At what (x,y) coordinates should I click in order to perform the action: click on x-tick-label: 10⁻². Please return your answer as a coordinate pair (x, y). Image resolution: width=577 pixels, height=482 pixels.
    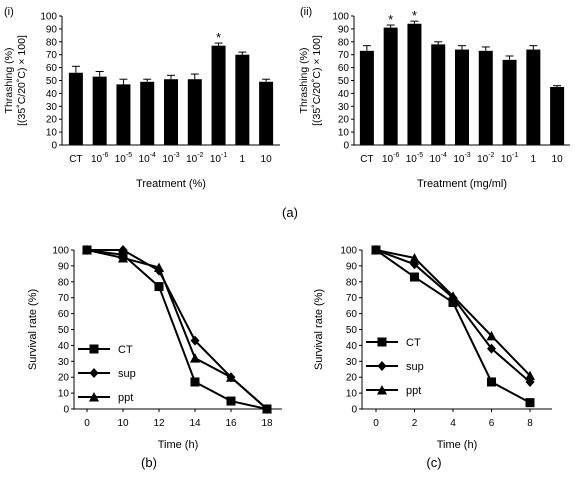
    Looking at the image, I should click on (485, 158).